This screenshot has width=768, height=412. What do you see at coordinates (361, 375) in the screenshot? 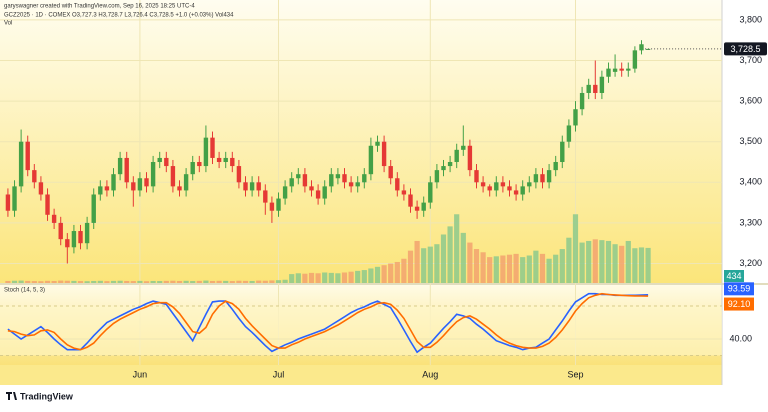
I see `time-axis` at bounding box center [361, 375].